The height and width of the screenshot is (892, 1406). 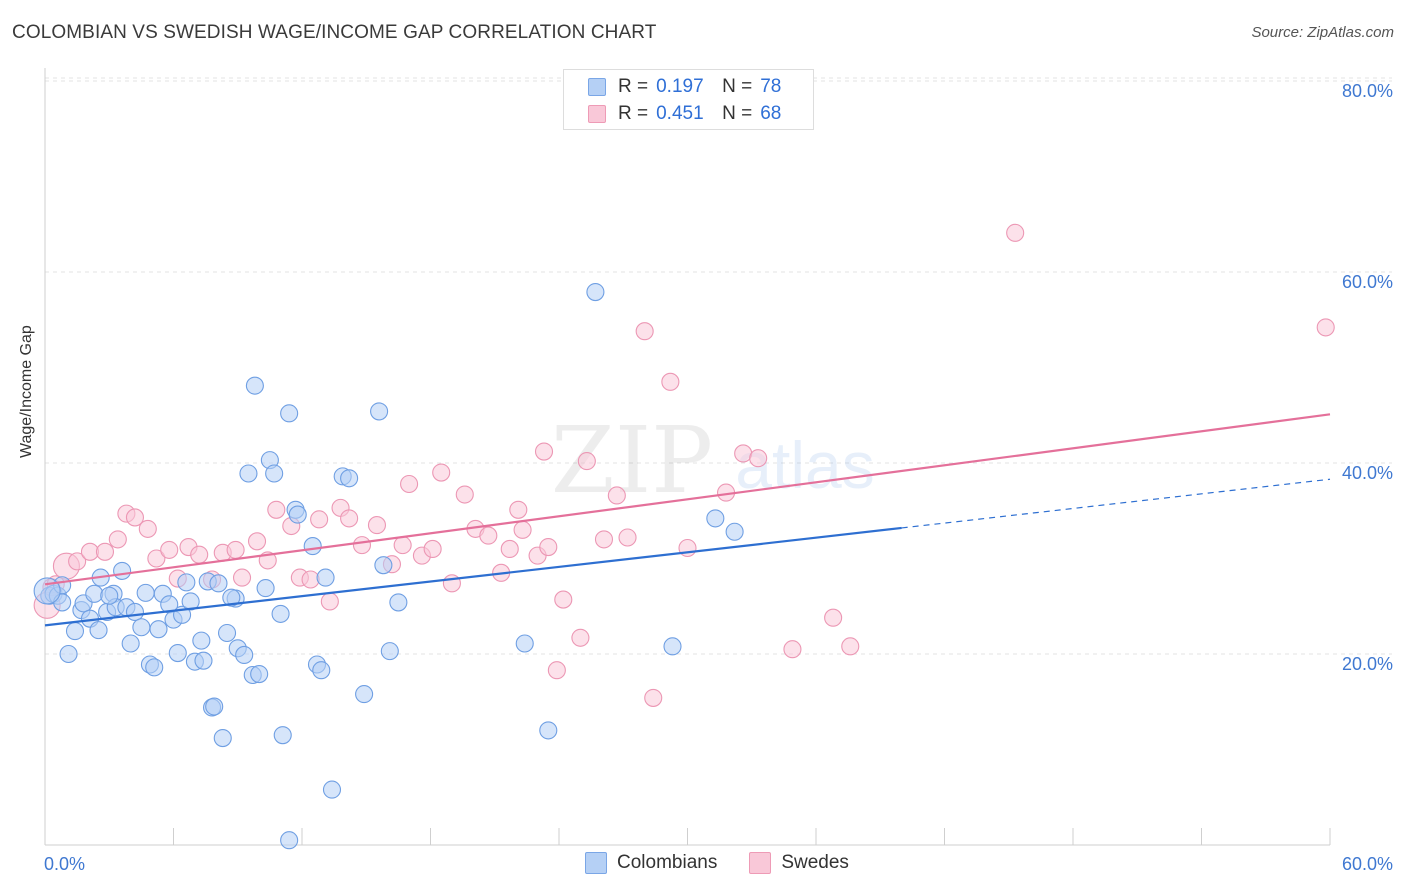 What do you see at coordinates (1367, 864) in the screenshot?
I see `x-tick-label: 60.0%` at bounding box center [1367, 864].